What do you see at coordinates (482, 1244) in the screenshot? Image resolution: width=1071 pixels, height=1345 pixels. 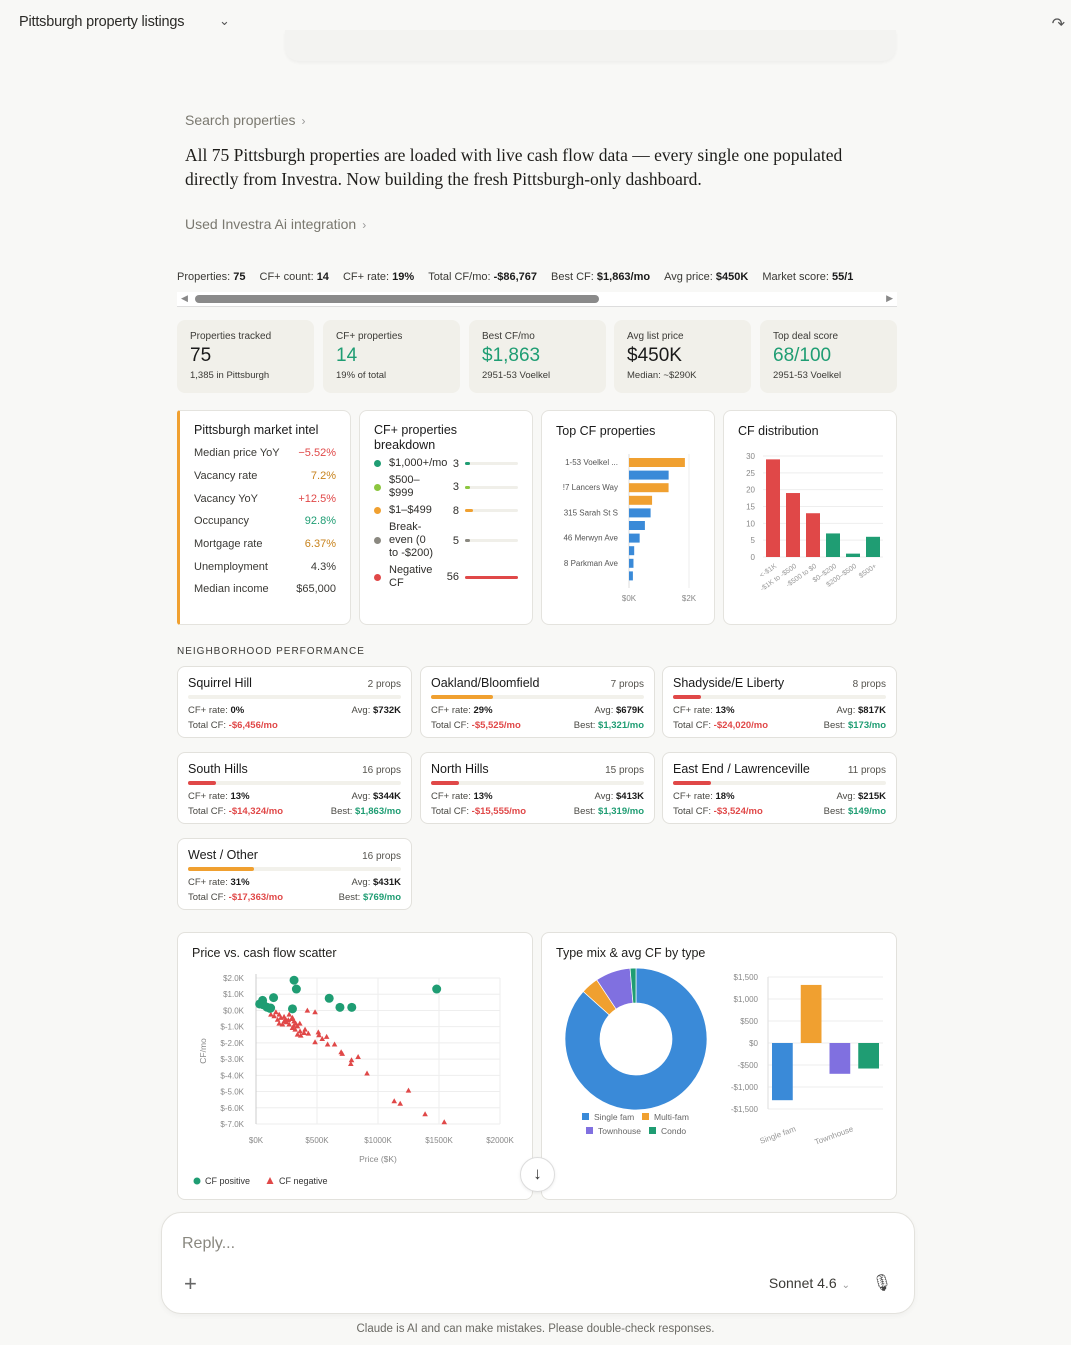 I see `reply-input` at bounding box center [482, 1244].